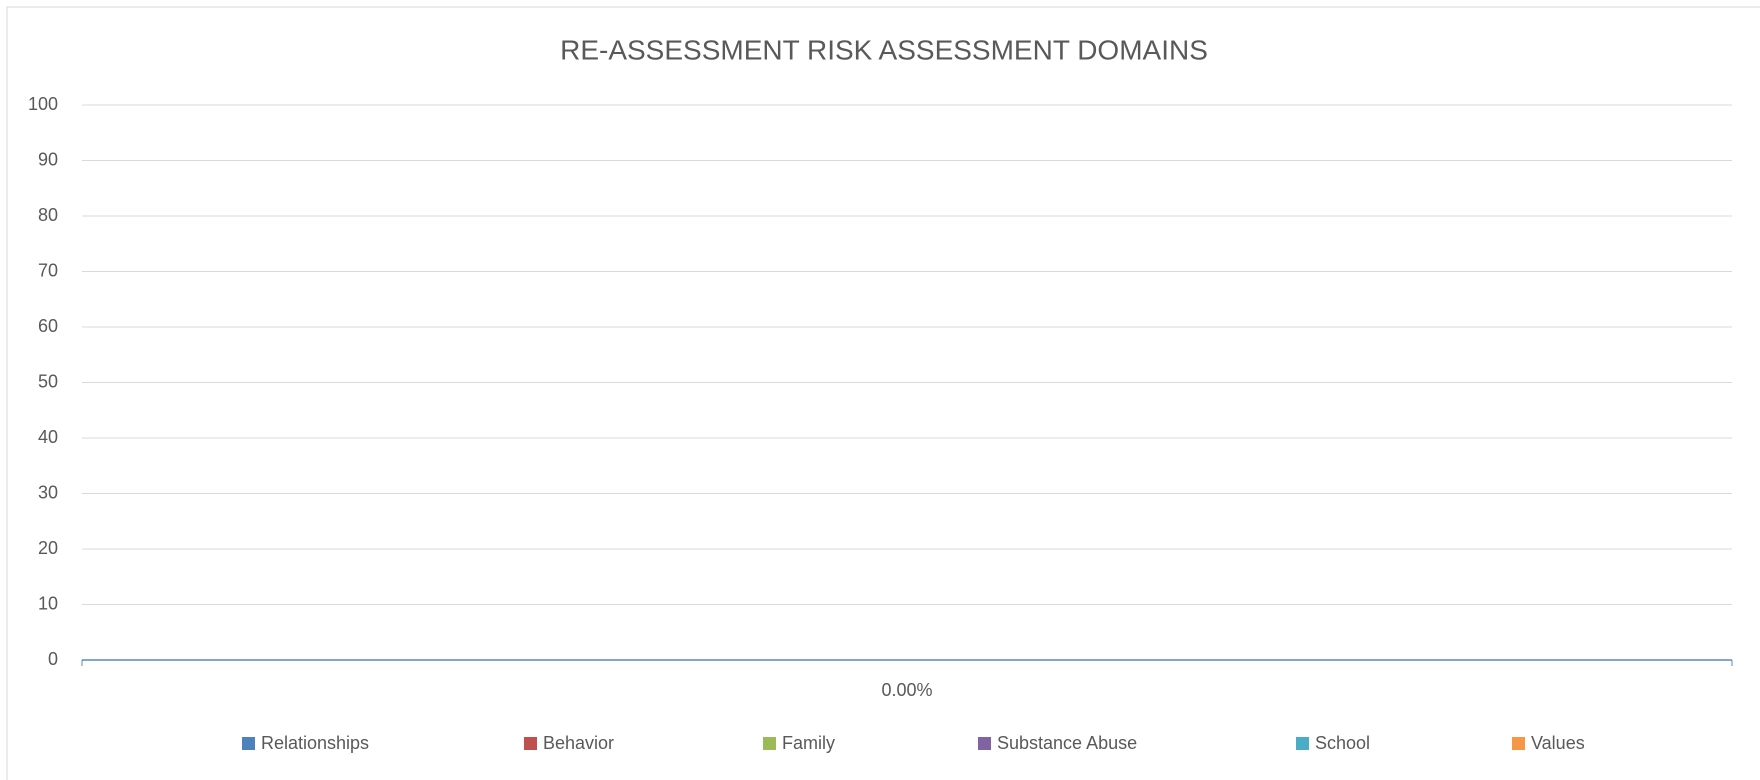  I want to click on y-tick-label: 90, so click(48, 159).